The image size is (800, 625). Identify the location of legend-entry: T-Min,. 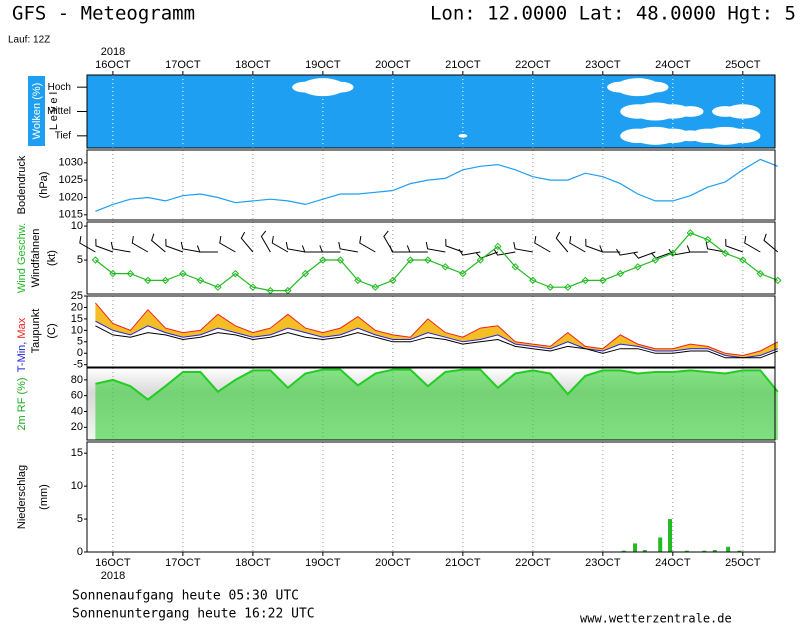
(22, 357).